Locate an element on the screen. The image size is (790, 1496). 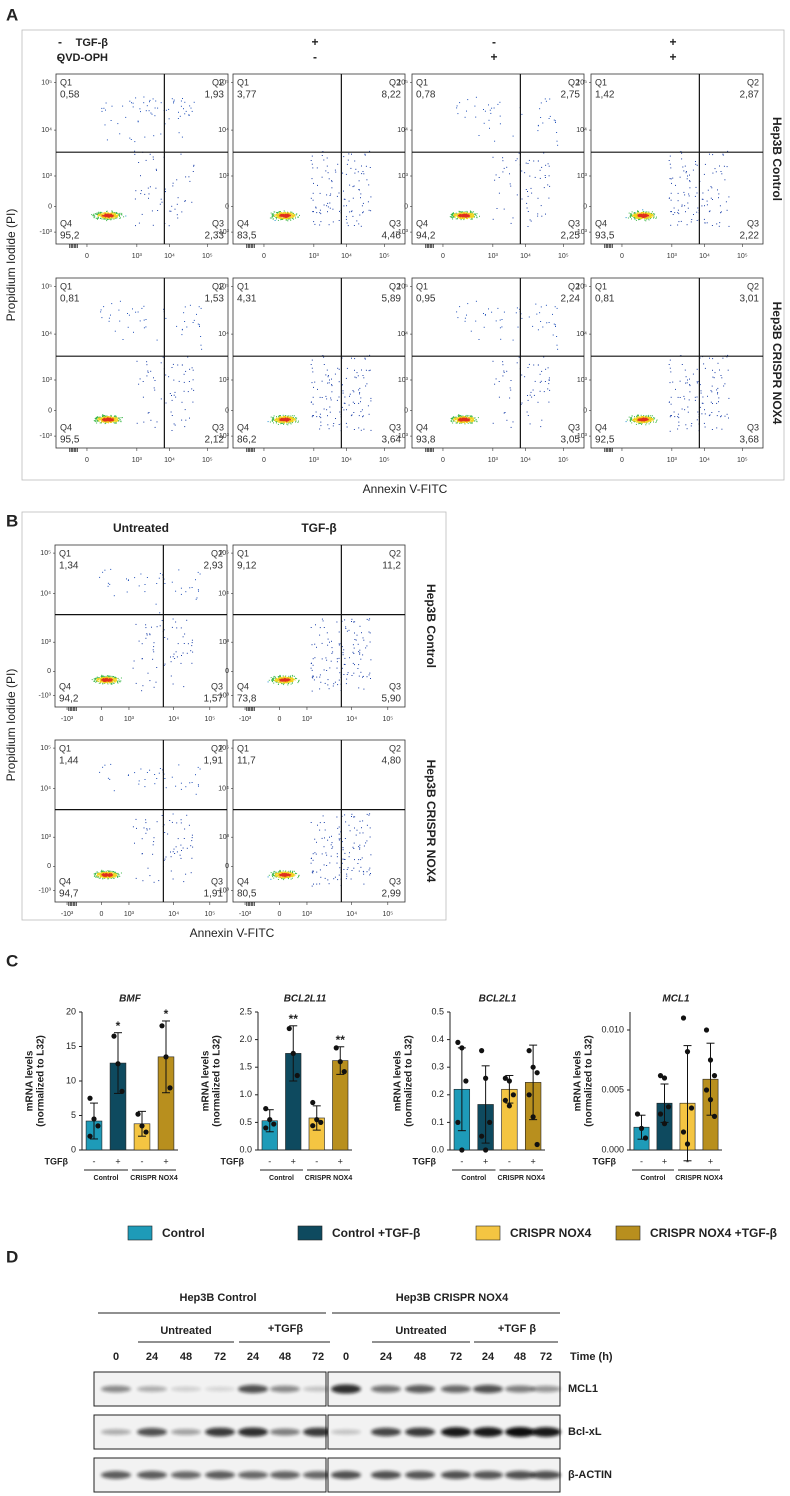
quadrant-value: 3,68 is located at coordinates (750, 440).